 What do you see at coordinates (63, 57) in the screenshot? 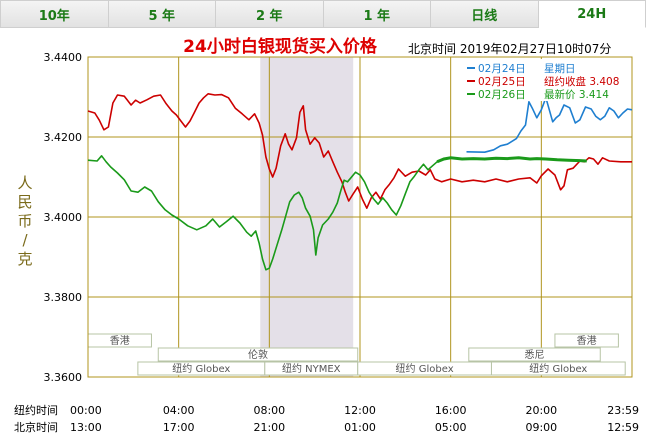
I see `y-tick-label: 3.4400` at bounding box center [63, 57].